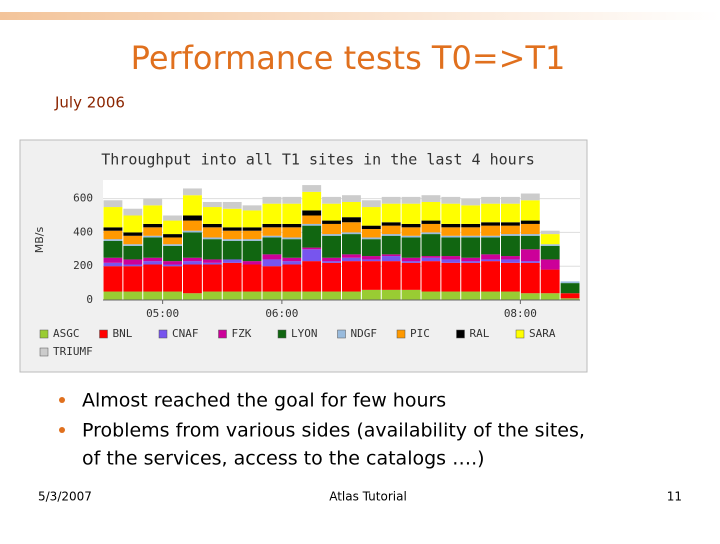  What do you see at coordinates (83, 265) in the screenshot?
I see `y-tick-label: 200` at bounding box center [83, 265].